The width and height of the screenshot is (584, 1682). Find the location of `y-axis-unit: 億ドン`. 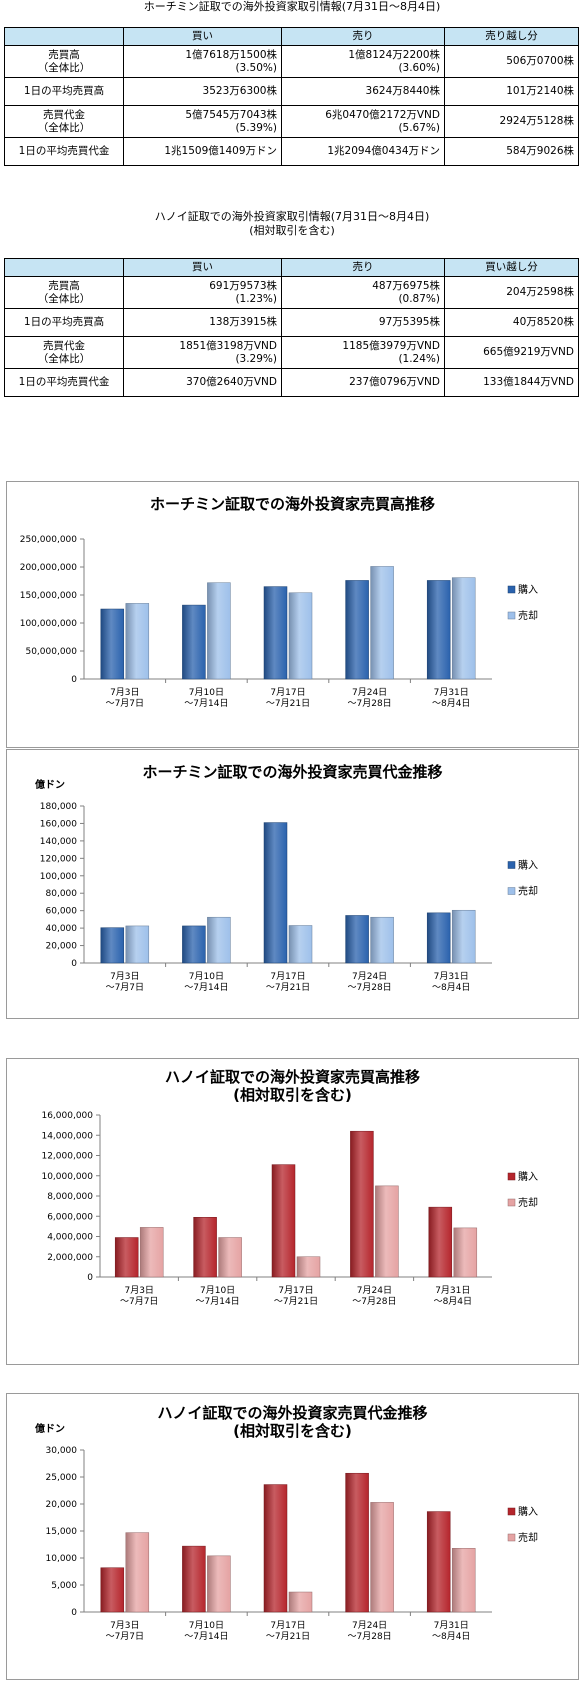

y-axis-unit: 億ドン is located at coordinates (50, 1428).